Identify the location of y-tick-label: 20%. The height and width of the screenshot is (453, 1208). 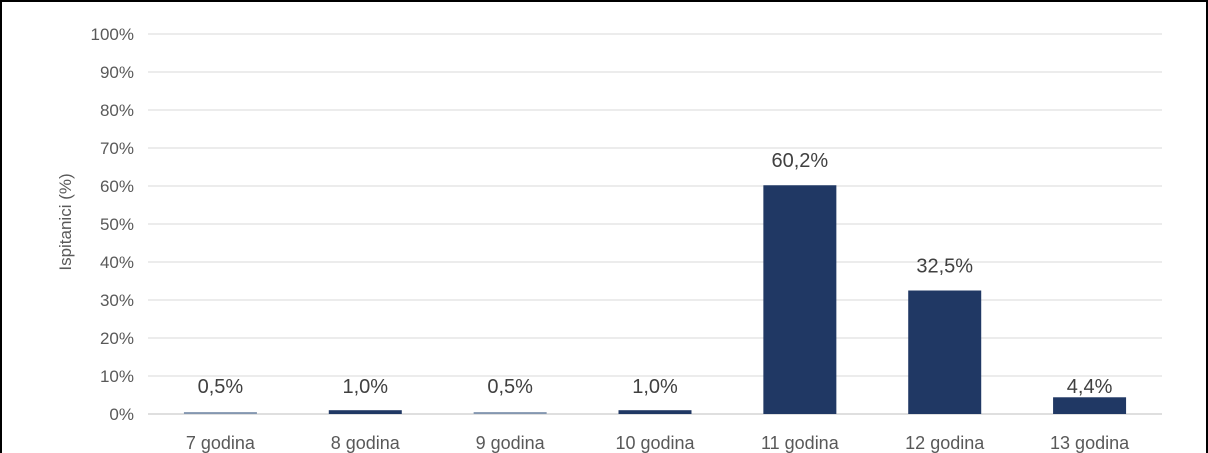
(117, 338).